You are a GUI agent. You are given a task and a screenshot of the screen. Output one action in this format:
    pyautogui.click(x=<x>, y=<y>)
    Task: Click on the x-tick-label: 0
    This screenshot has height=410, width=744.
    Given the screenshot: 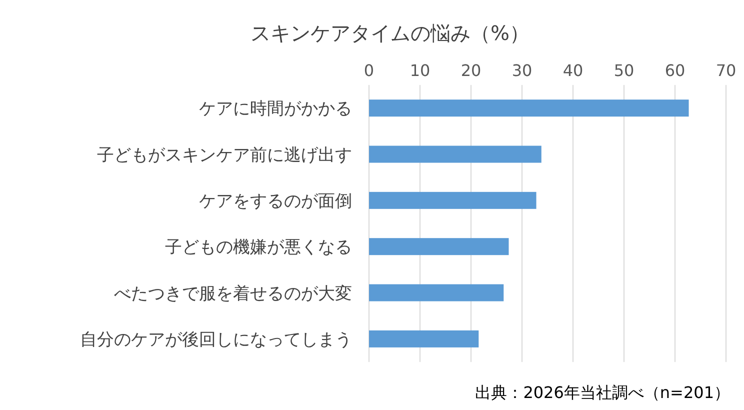 What is the action you would take?
    pyautogui.click(x=369, y=70)
    